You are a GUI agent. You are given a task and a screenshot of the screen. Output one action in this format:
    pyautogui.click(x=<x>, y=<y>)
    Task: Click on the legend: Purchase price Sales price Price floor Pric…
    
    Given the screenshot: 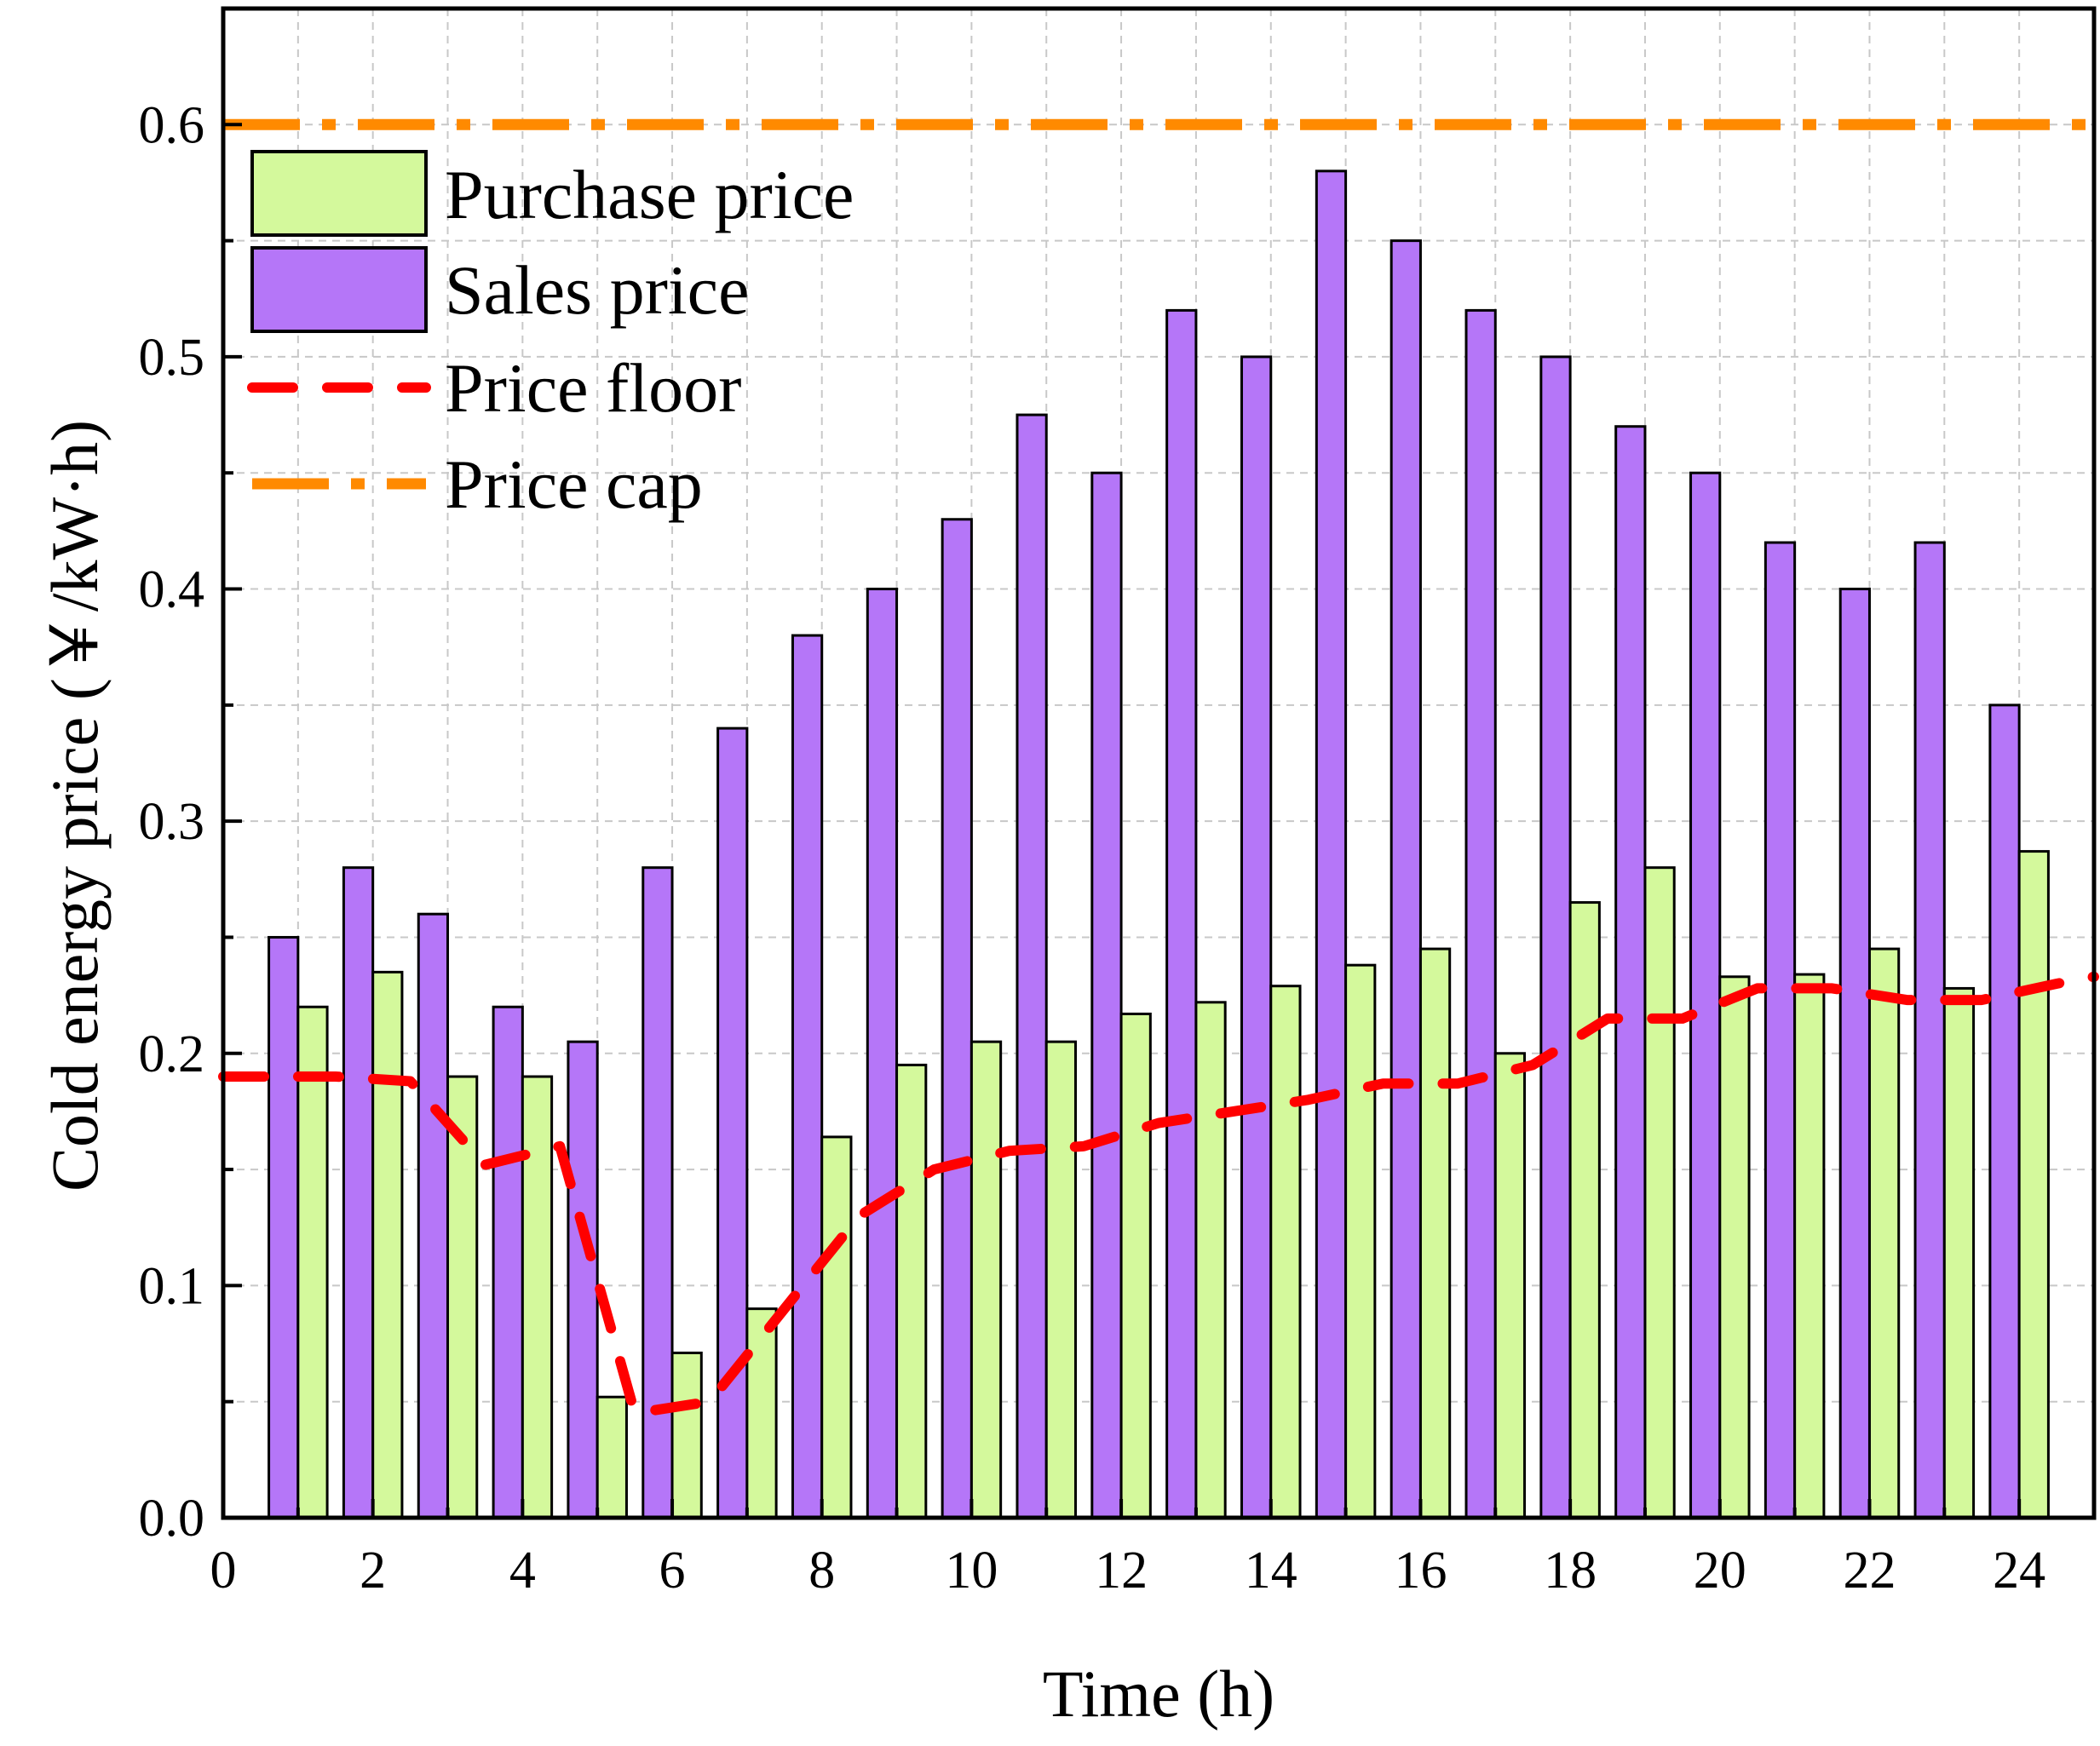 What is the action you would take?
    pyautogui.click(x=551, y=336)
    